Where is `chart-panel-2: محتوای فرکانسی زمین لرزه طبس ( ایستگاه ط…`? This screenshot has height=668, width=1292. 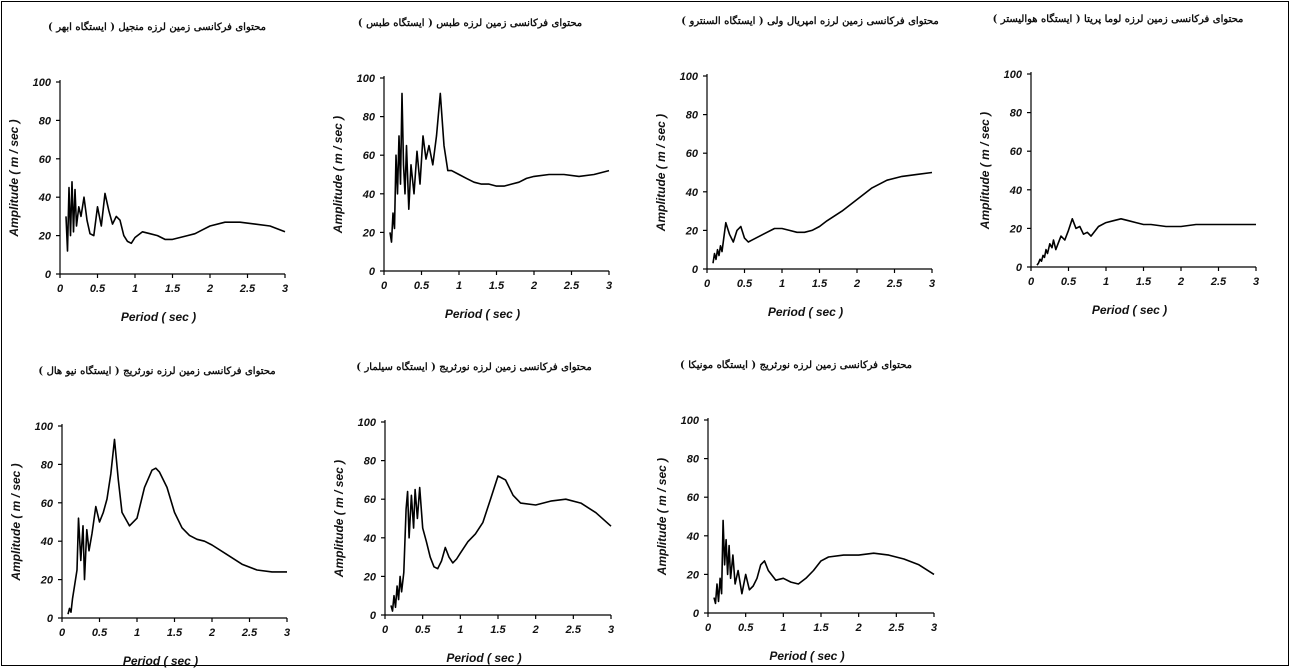
chart-panel-2: محتوای فرکانسی زمین لرزه طبس ( ایستگاه ط… is located at coordinates (471, 168).